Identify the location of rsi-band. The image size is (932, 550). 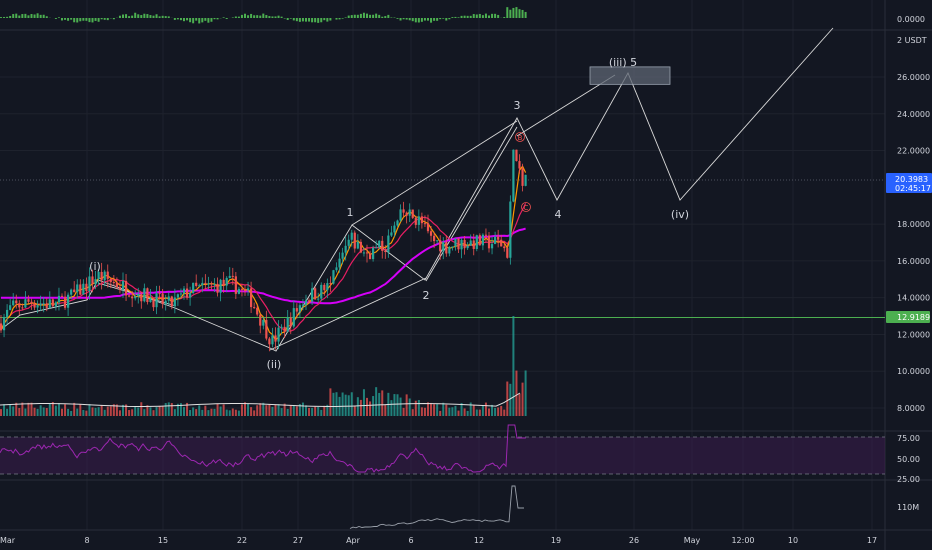
(442, 455).